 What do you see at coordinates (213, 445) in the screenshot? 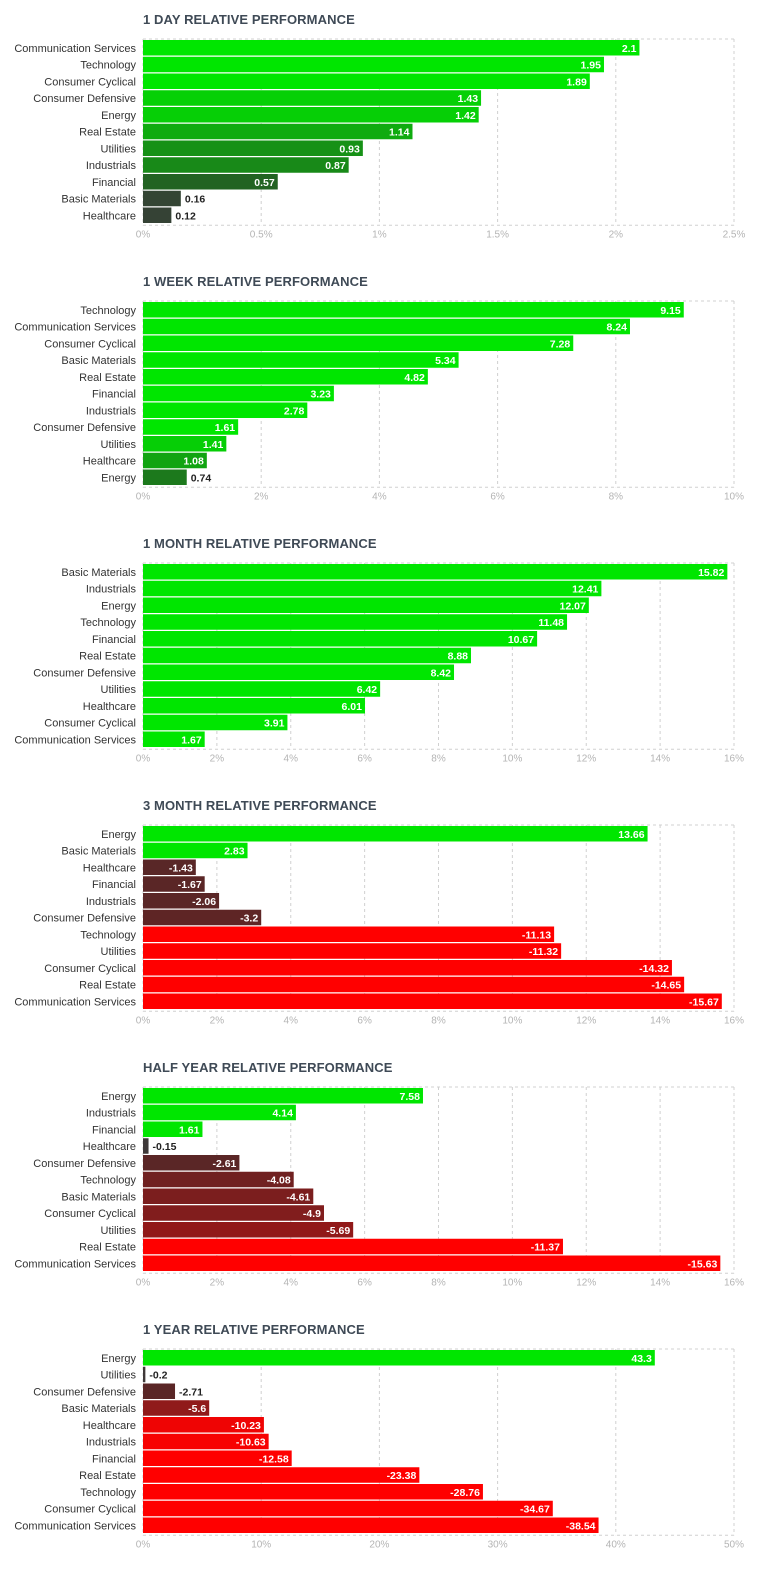
I see `value-label: 1.41` at bounding box center [213, 445].